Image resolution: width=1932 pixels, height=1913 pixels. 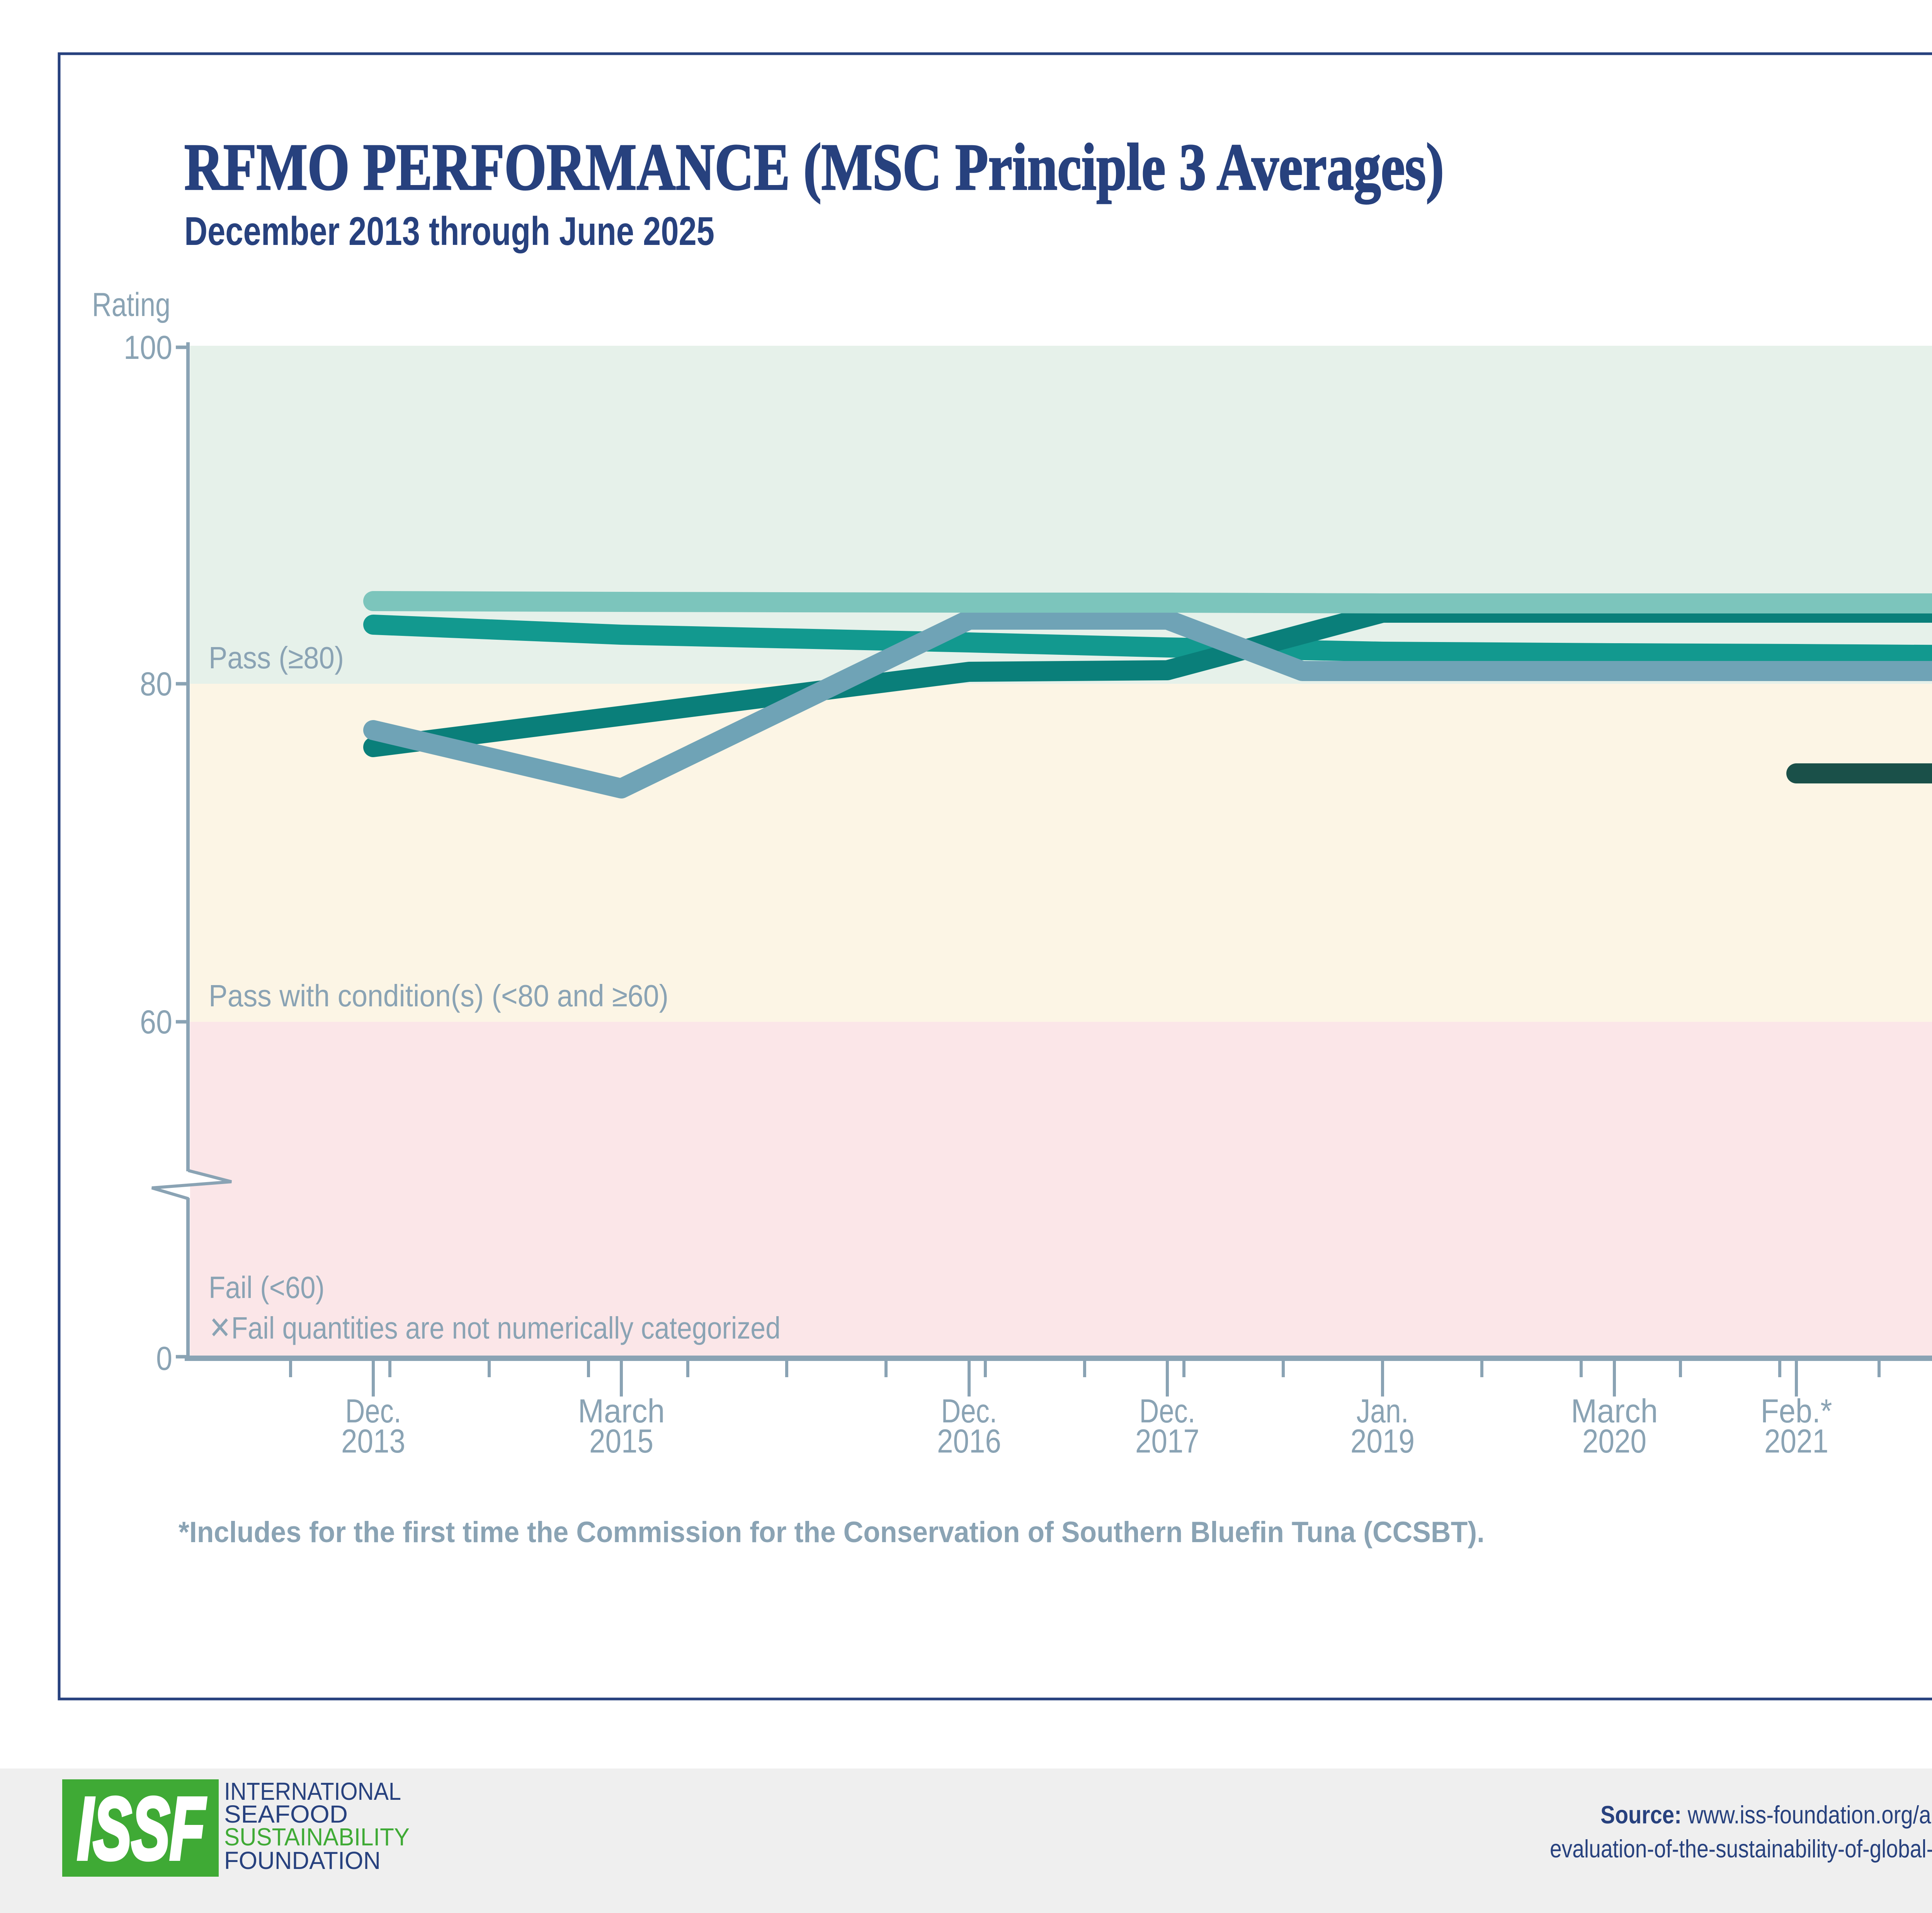 I want to click on svg-text: 80, so click(x=156, y=684).